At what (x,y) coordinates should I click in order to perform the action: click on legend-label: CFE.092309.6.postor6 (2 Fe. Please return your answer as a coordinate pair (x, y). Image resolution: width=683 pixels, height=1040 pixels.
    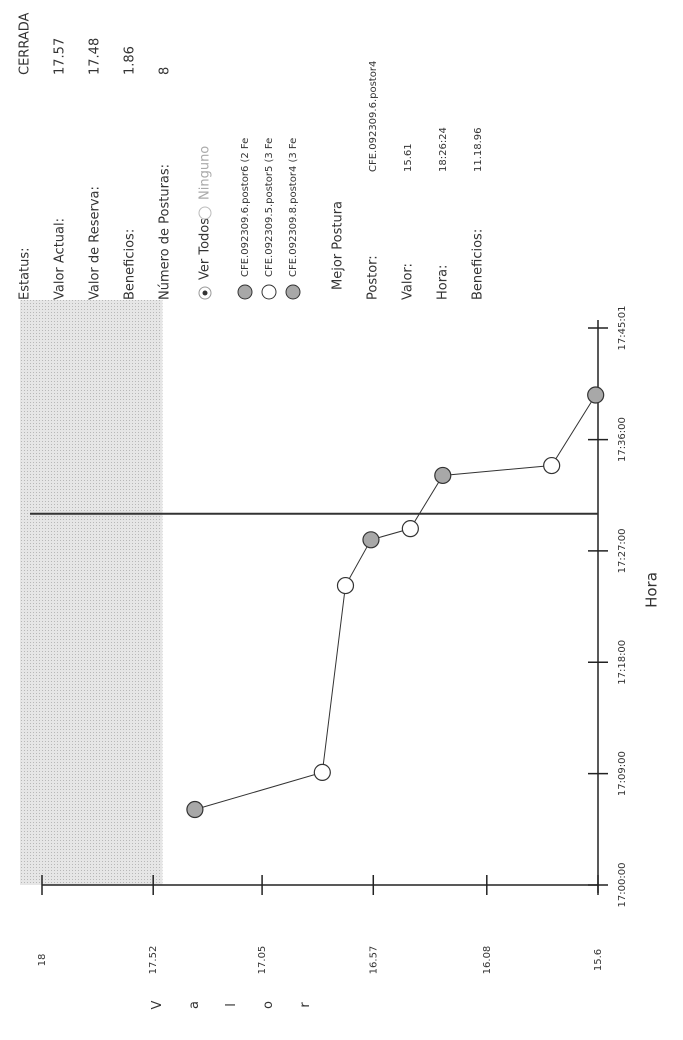
    Looking at the image, I should click on (245, 207).